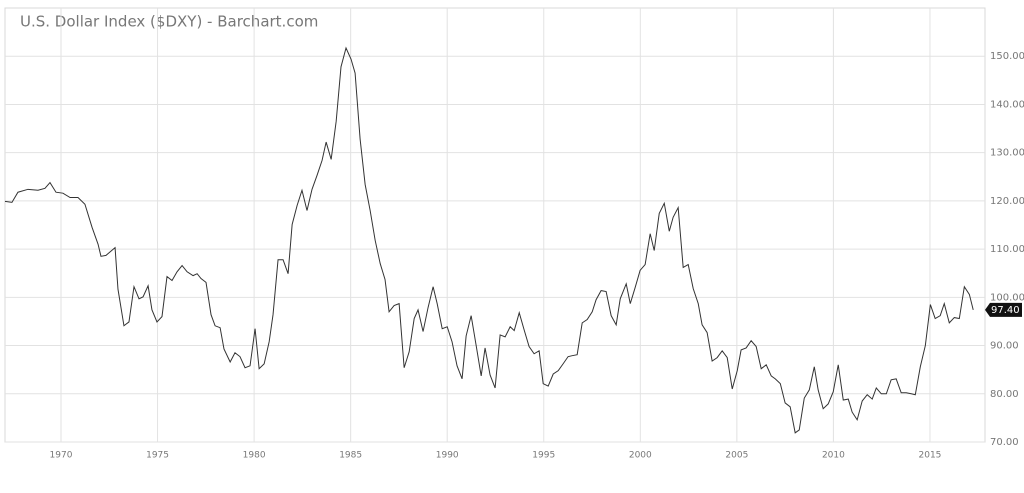 The image size is (1024, 493). What do you see at coordinates (1004, 394) in the screenshot?
I see `y-tick-label: 80.00` at bounding box center [1004, 394].